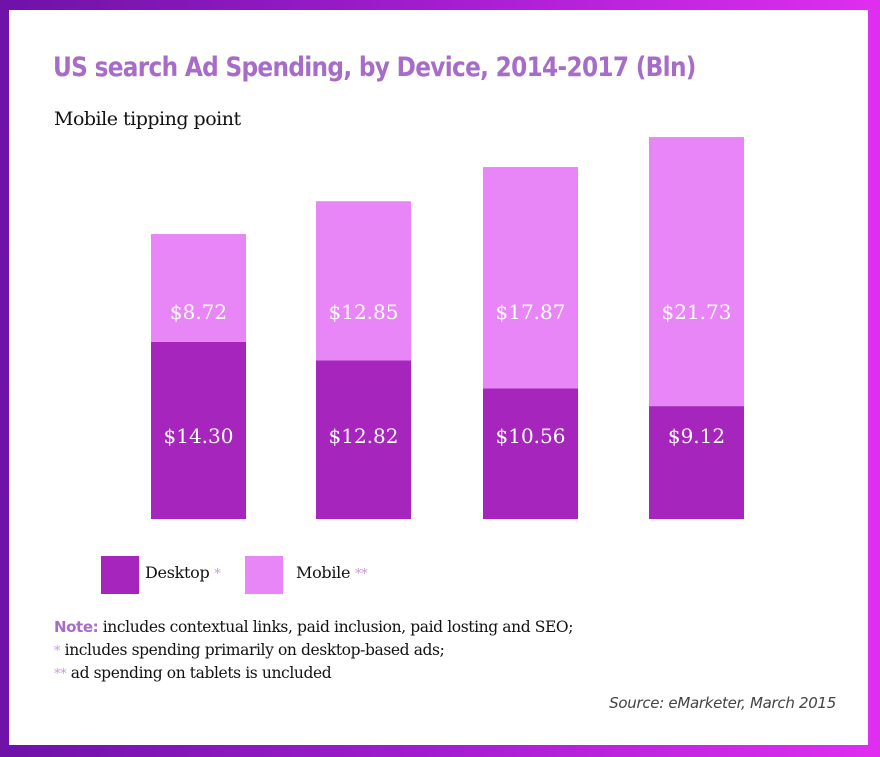  What do you see at coordinates (361, 574) in the screenshot?
I see `legend-mobile-marker: **` at bounding box center [361, 574].